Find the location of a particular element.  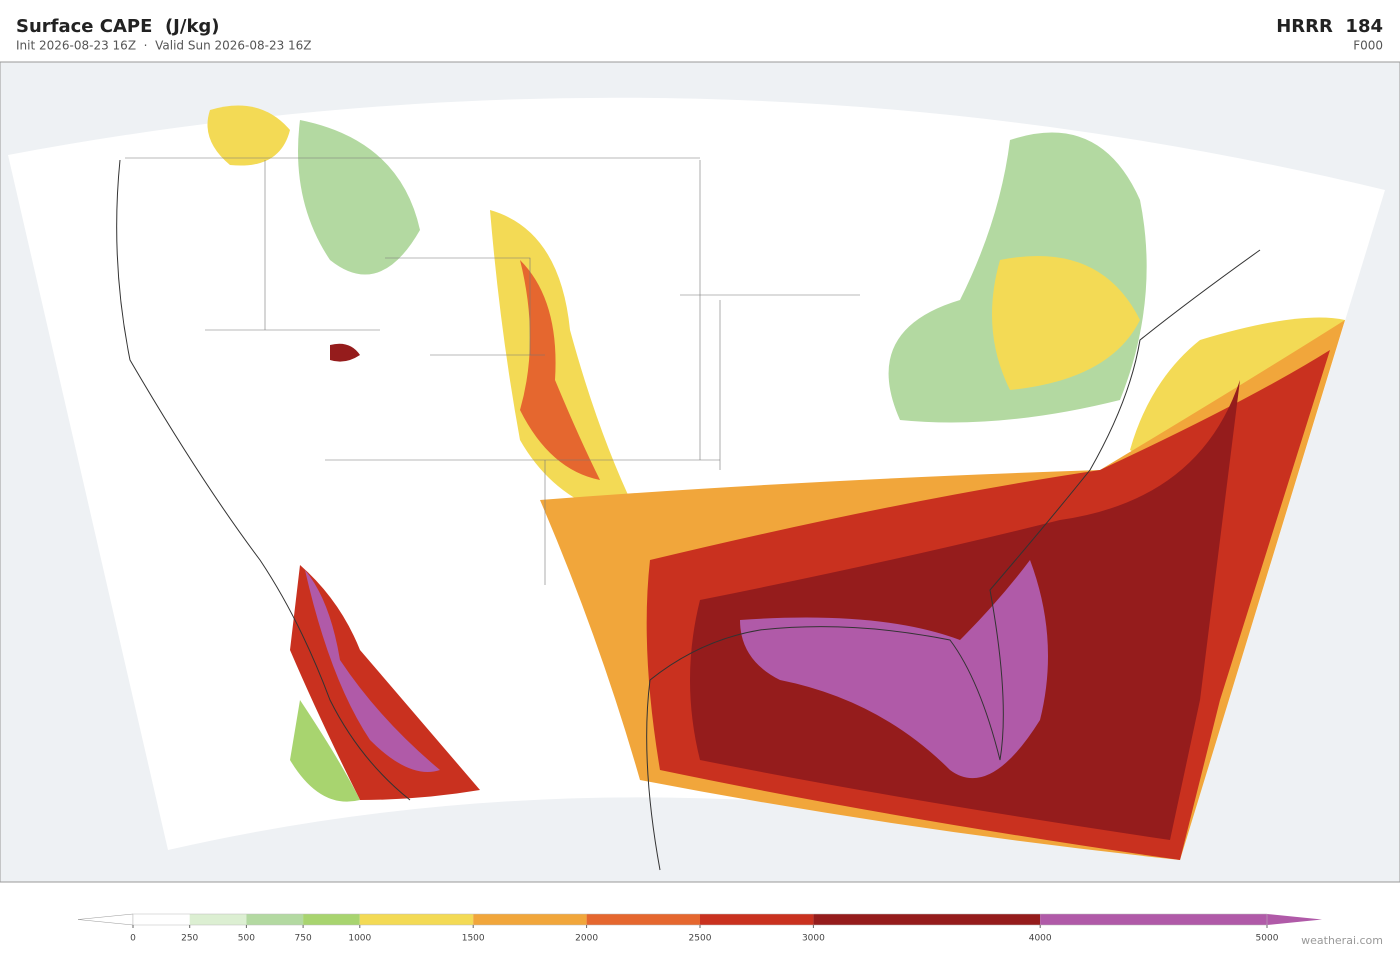

colorbar-tick-label: 1000 is located at coordinates (359, 939).